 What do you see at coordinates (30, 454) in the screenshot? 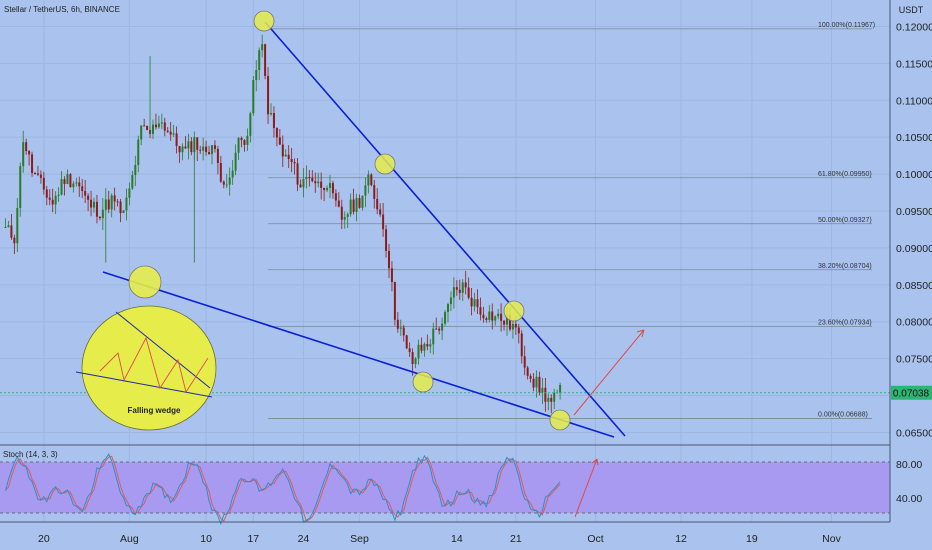
I see `stoch-title: Stoch (14, 3, 3)` at bounding box center [30, 454].